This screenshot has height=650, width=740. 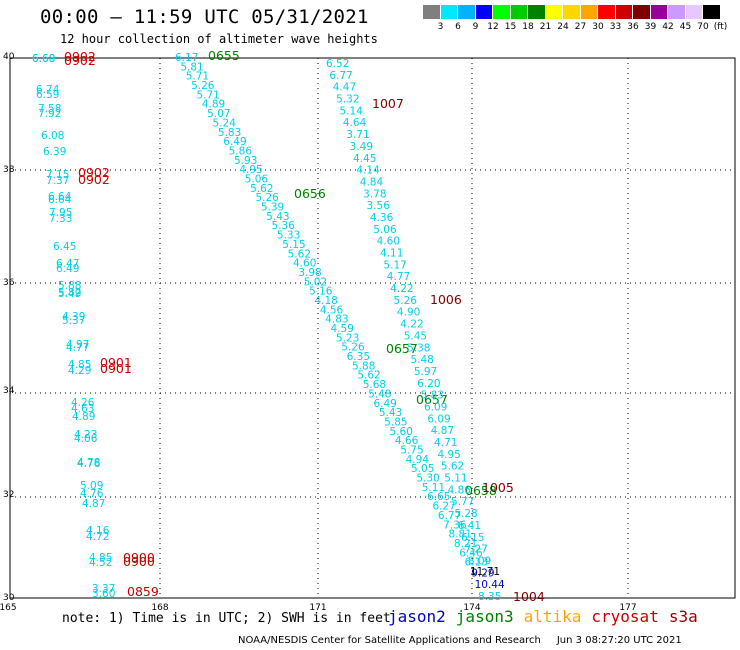 What do you see at coordinates (411, 325) in the screenshot?
I see `wave-height-value: 4.22` at bounding box center [411, 325].